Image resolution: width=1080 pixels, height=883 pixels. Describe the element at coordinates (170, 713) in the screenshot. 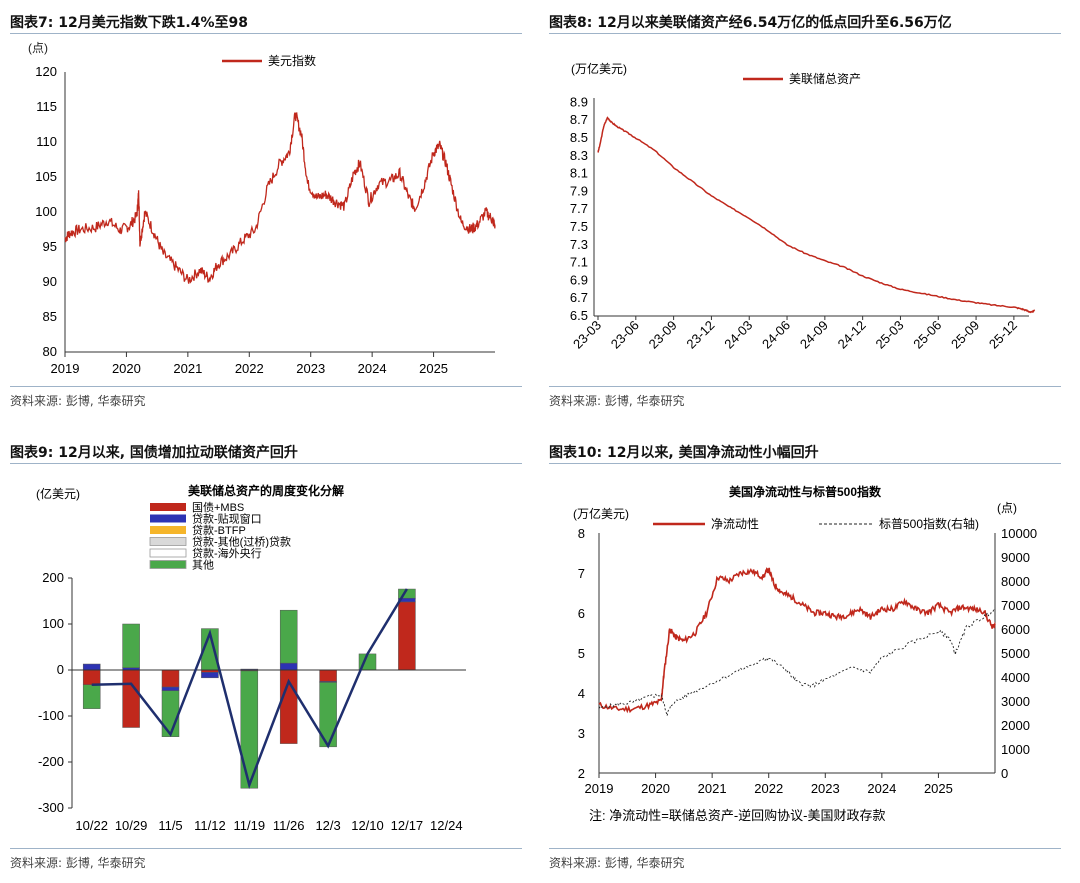

I see `bar-11/5-series-6` at that location.